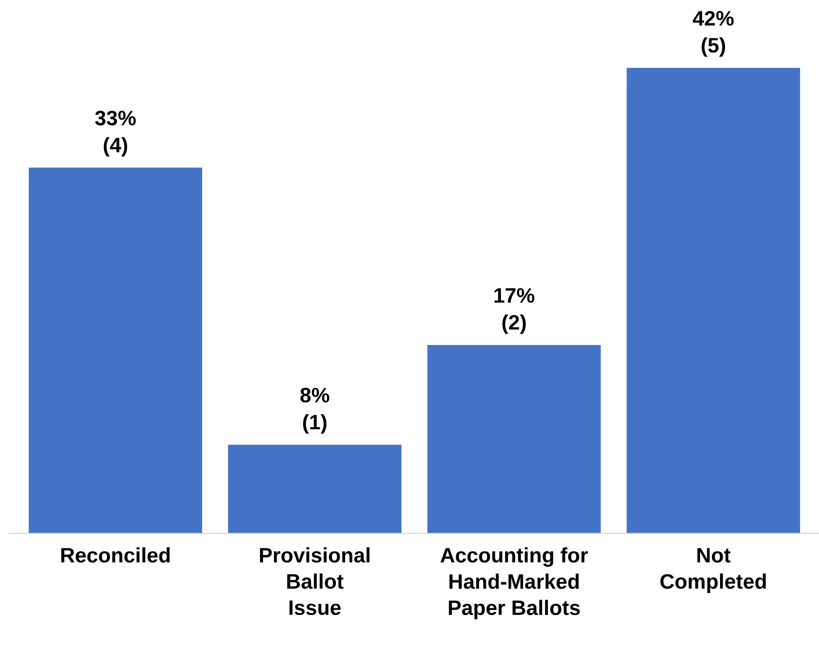  I want to click on data-label: 33% (4), so click(115, 133).